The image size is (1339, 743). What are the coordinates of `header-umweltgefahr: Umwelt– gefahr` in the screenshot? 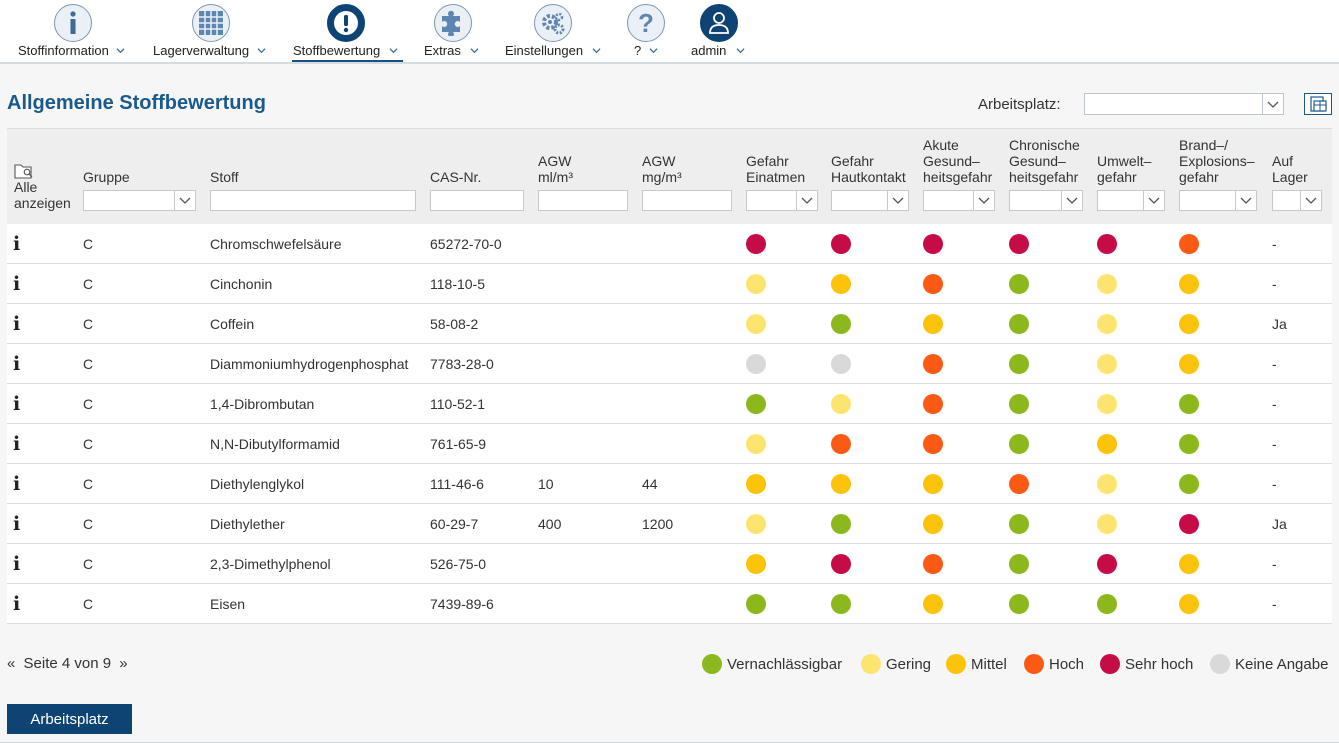 It's located at (1124, 169).